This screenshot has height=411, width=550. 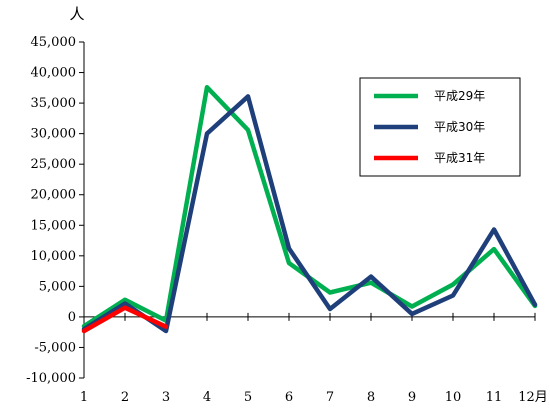 What do you see at coordinates (459, 96) in the screenshot?
I see `legend-label: 平成29年` at bounding box center [459, 96].